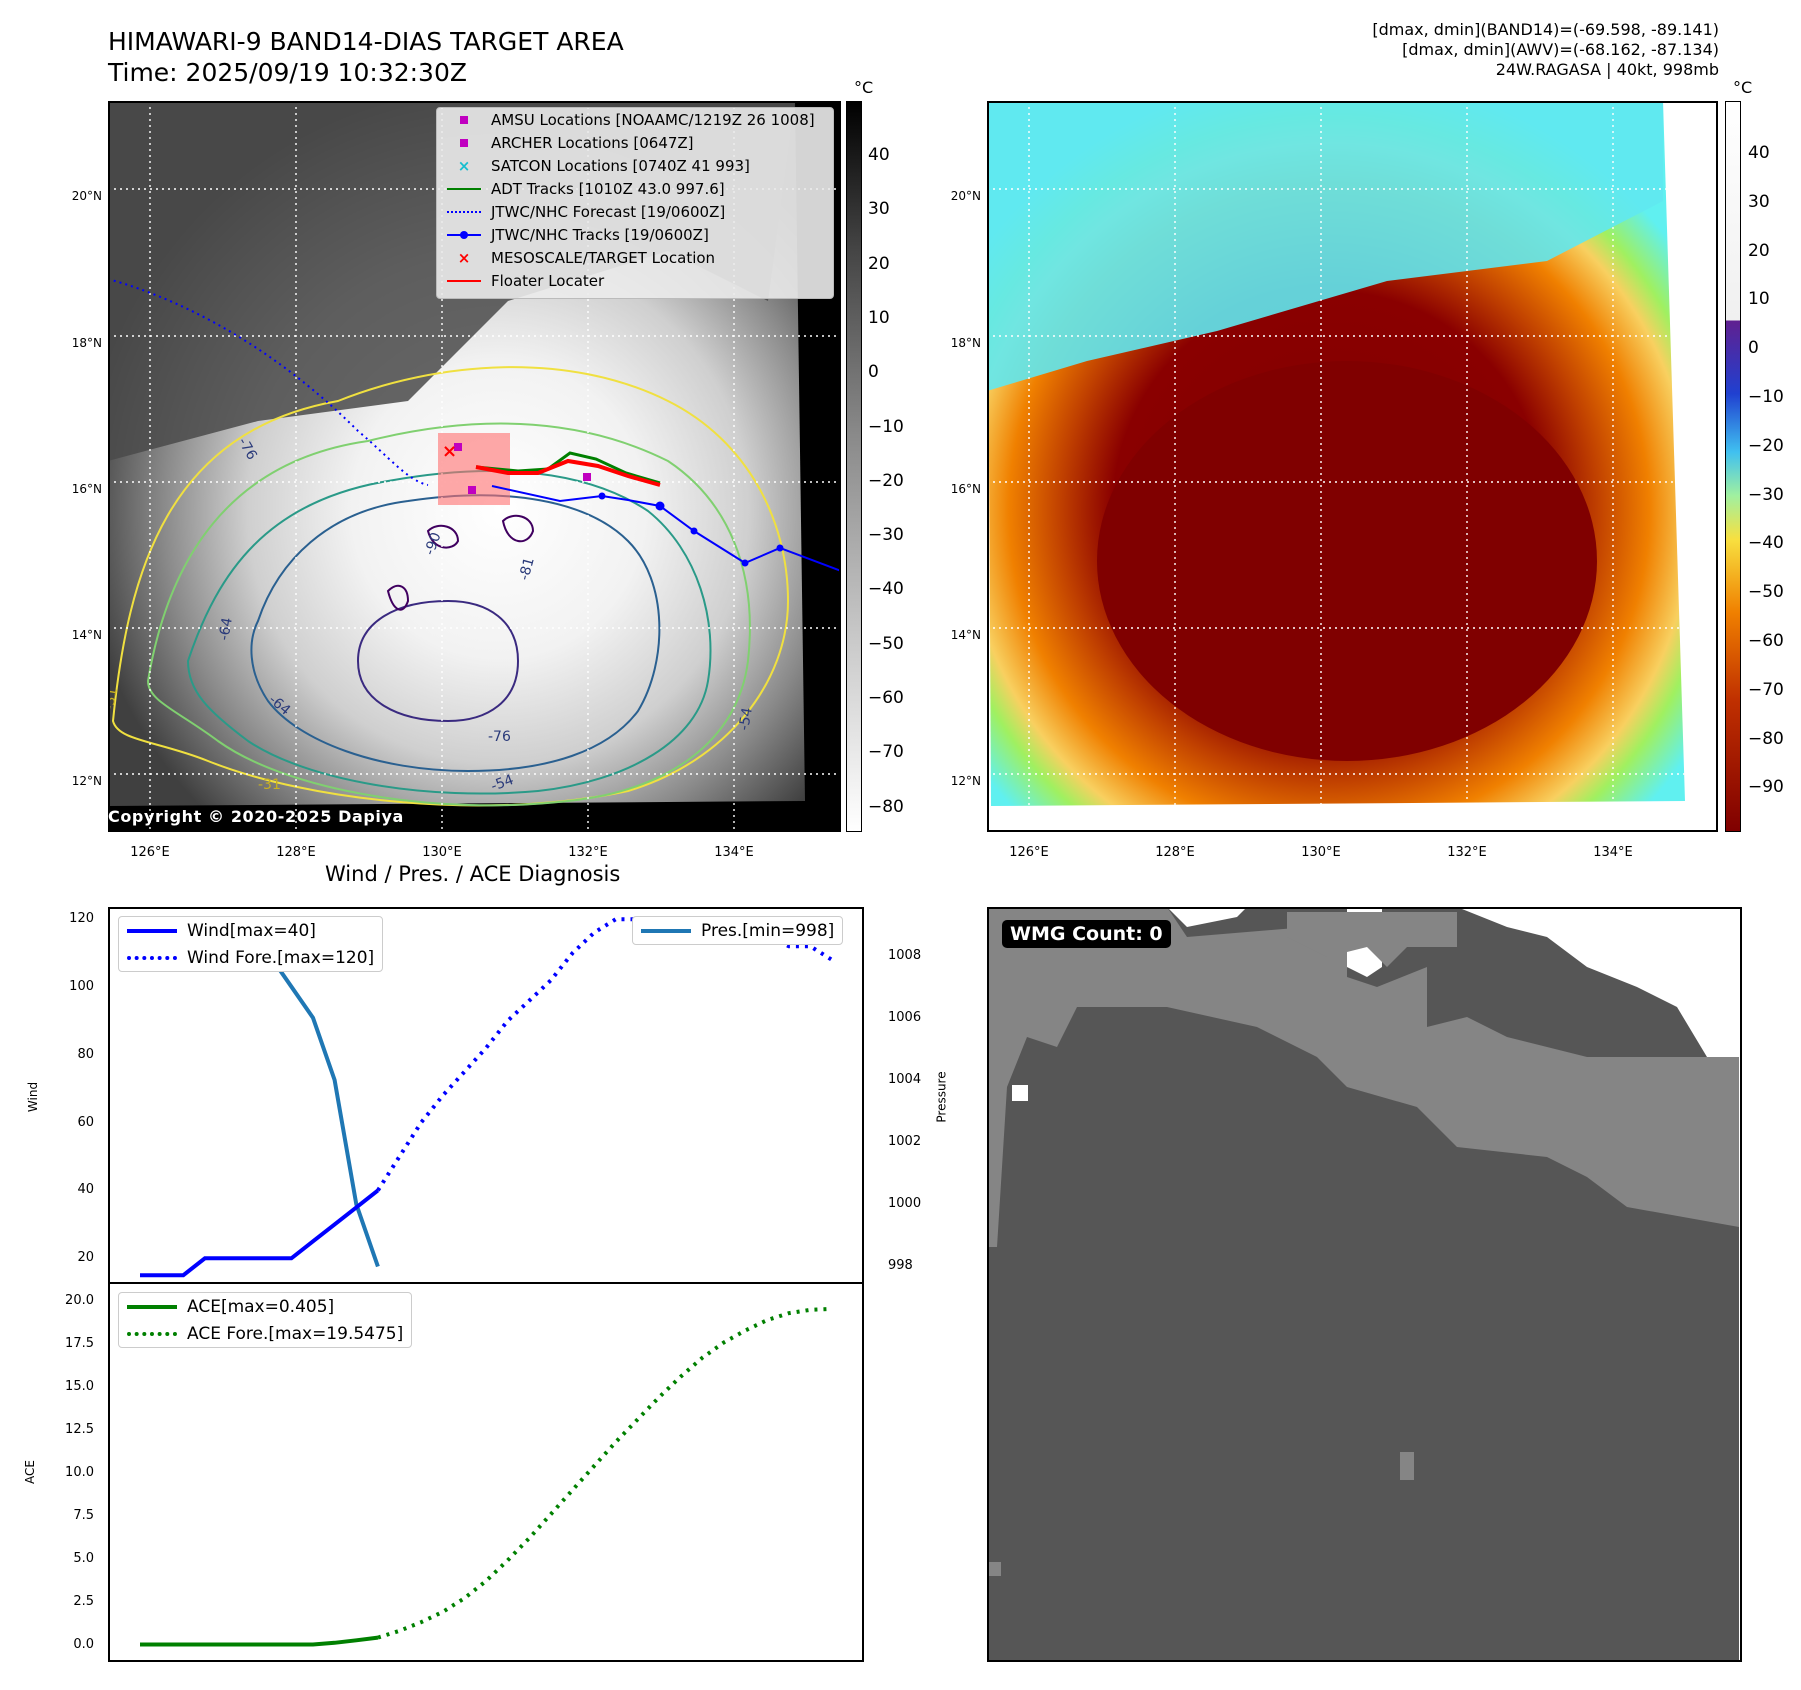 Image resolution: width=1801 pixels, height=1690 pixels. I want to click on color-colorbar-tick: 30, so click(1759, 201).